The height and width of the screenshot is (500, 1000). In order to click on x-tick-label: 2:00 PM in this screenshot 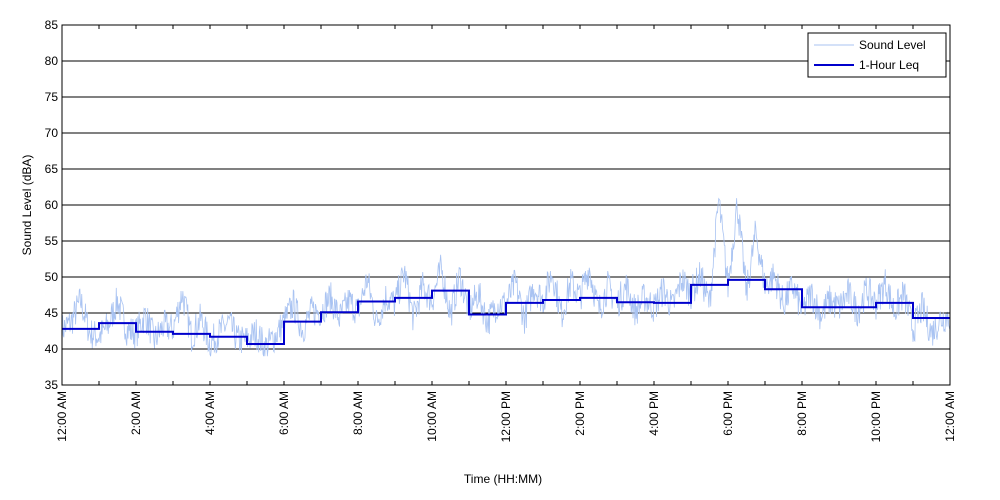, I will do `click(580, 413)`.